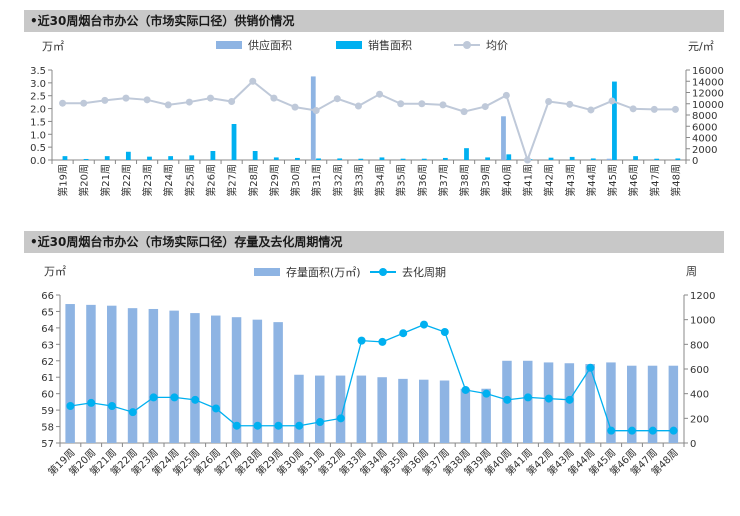  I want to click on left-unit-label: 万㎡, so click(53, 46).